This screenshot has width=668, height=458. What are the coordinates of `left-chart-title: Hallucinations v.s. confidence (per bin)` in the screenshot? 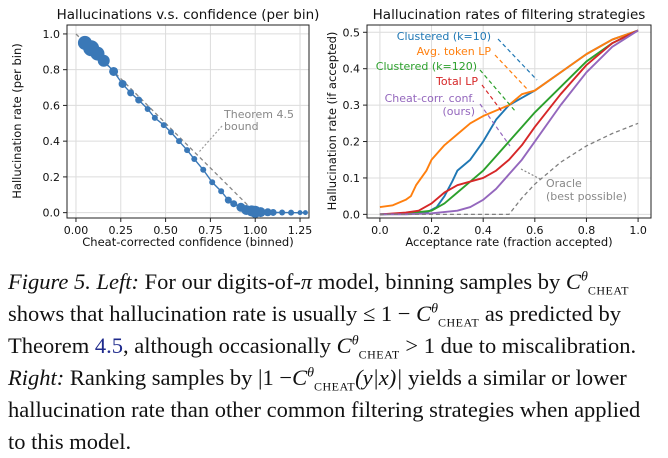 It's located at (188, 15).